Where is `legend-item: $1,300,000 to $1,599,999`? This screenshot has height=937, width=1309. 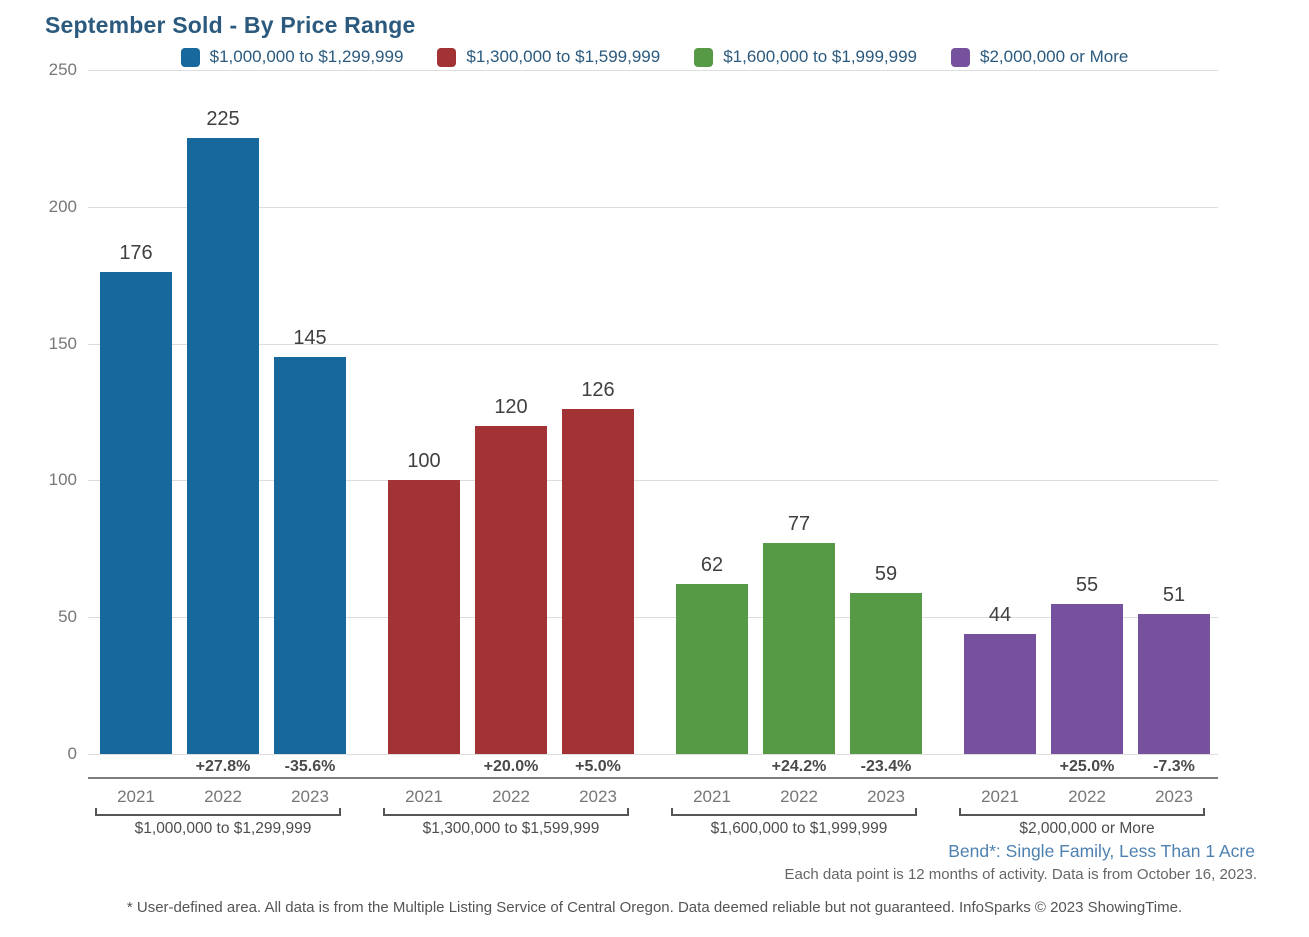
legend-item: $1,300,000 to $1,599,999 is located at coordinates (548, 57).